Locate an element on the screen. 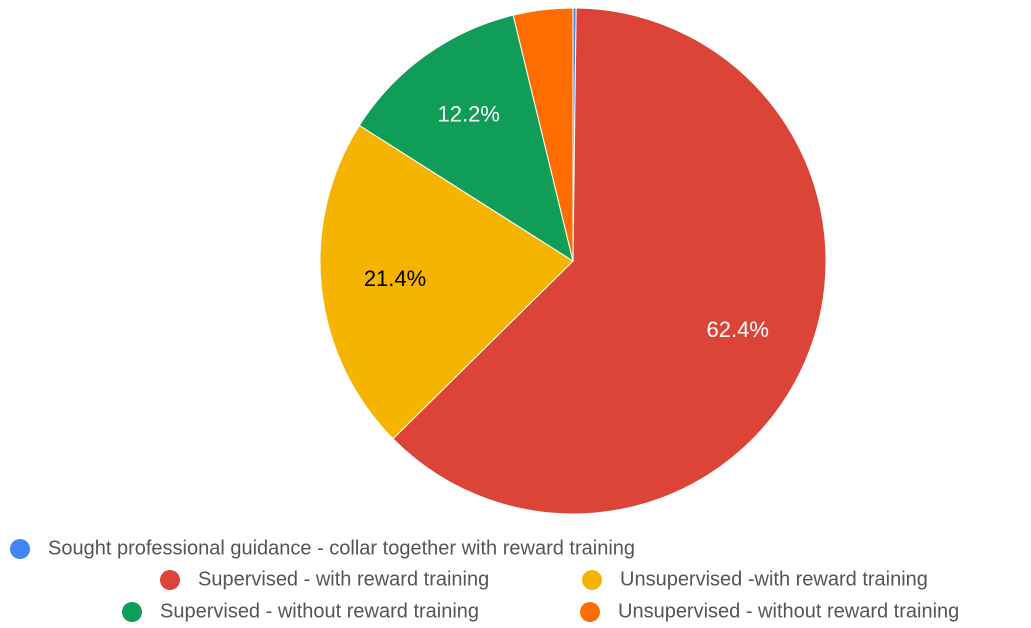  legend-label: Unsupervised -with reward training is located at coordinates (774, 579).